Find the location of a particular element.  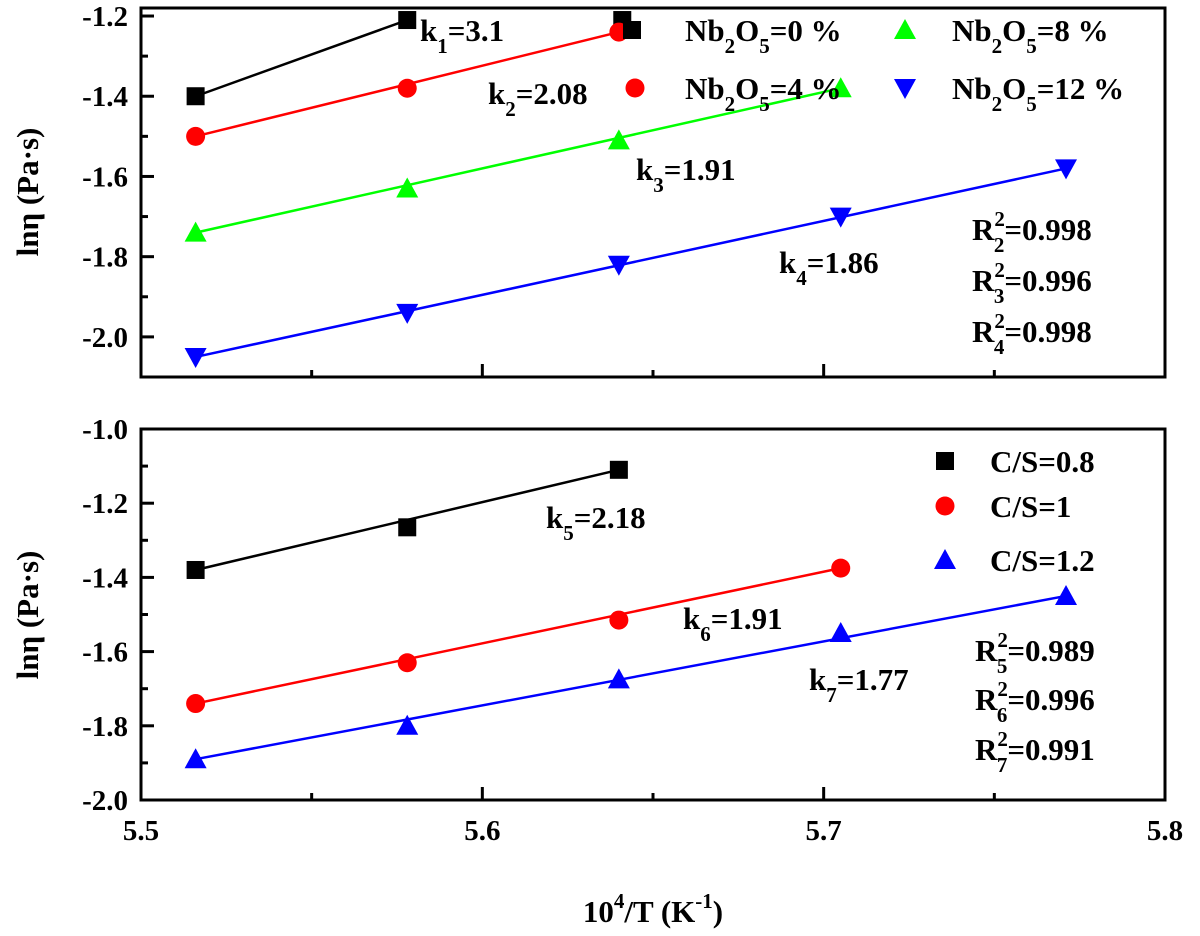

text-run: =0 % is located at coordinates (806, 30).